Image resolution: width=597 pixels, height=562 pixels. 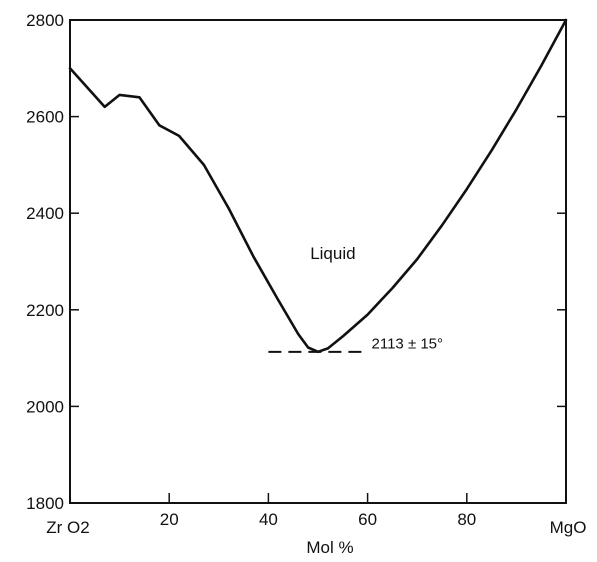 I want to click on x-tick-label-40: 40, so click(x=268, y=519).